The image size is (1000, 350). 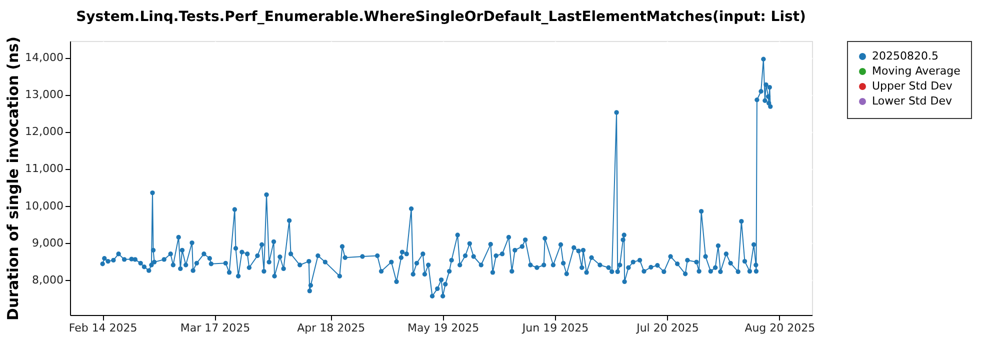 I want to click on y-tick-label: 11,000, so click(x=44, y=169).